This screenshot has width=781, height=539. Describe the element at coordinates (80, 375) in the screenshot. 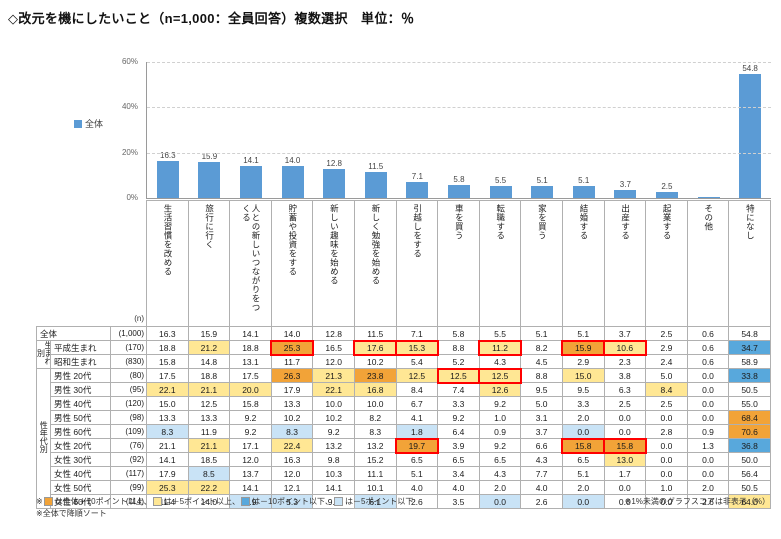

I see `row-label: 男性 20代` at that location.